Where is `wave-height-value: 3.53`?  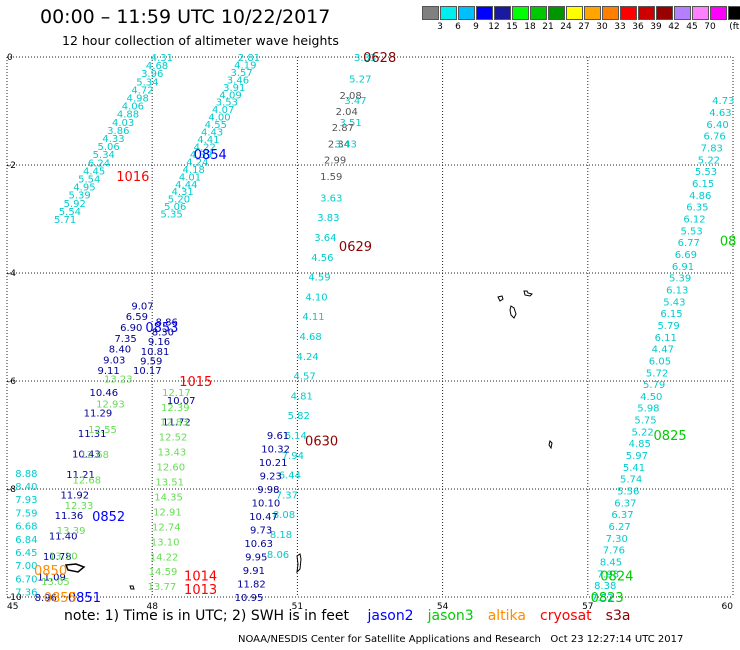
wave-height-value: 3.53 is located at coordinates (227, 103).